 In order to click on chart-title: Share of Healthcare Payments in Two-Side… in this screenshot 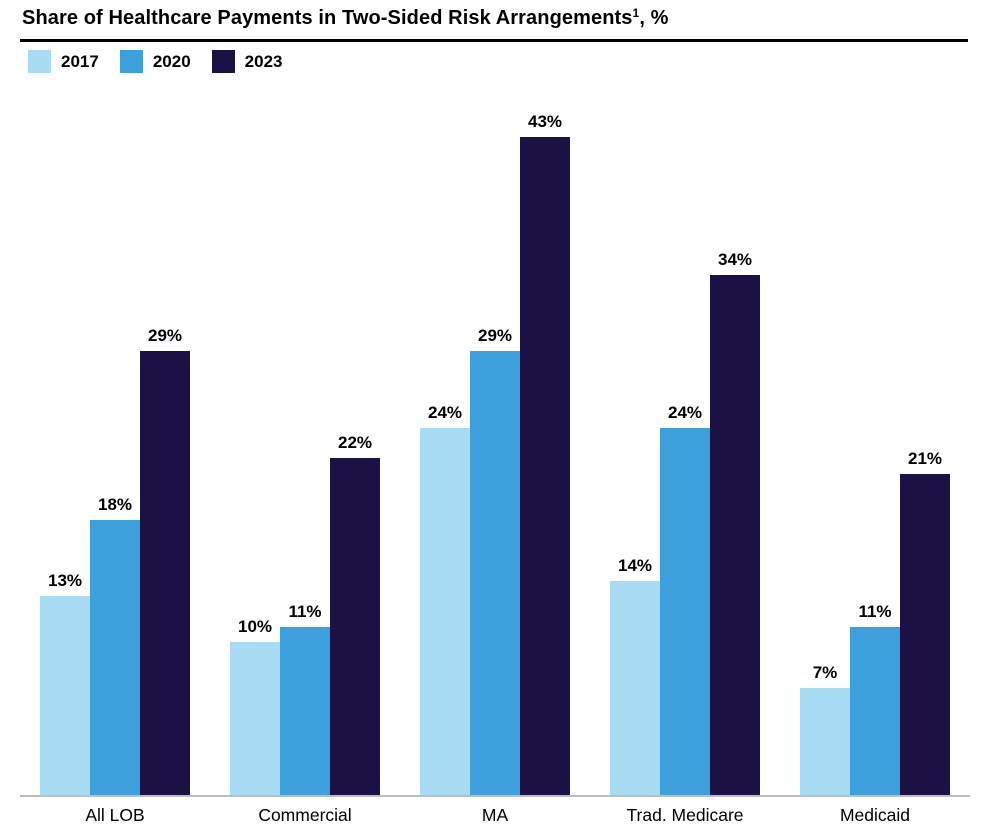, I will do `click(496, 18)`.